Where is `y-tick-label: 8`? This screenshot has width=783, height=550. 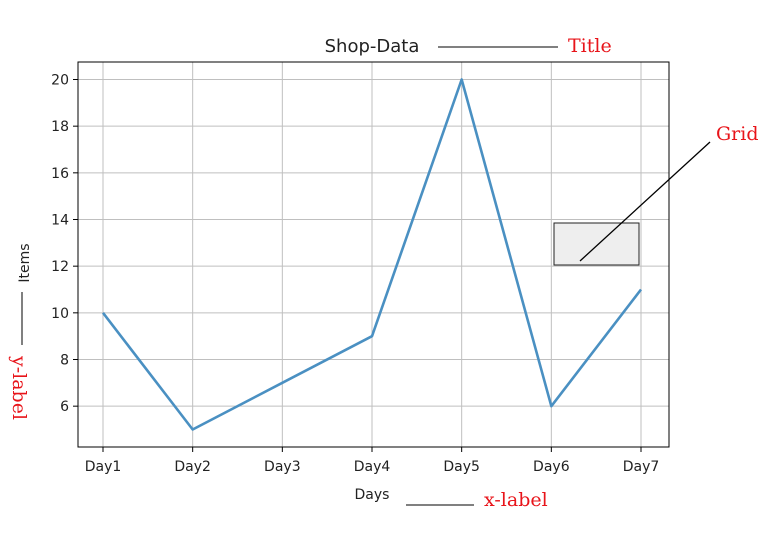
y-tick-label: 8 is located at coordinates (64, 361).